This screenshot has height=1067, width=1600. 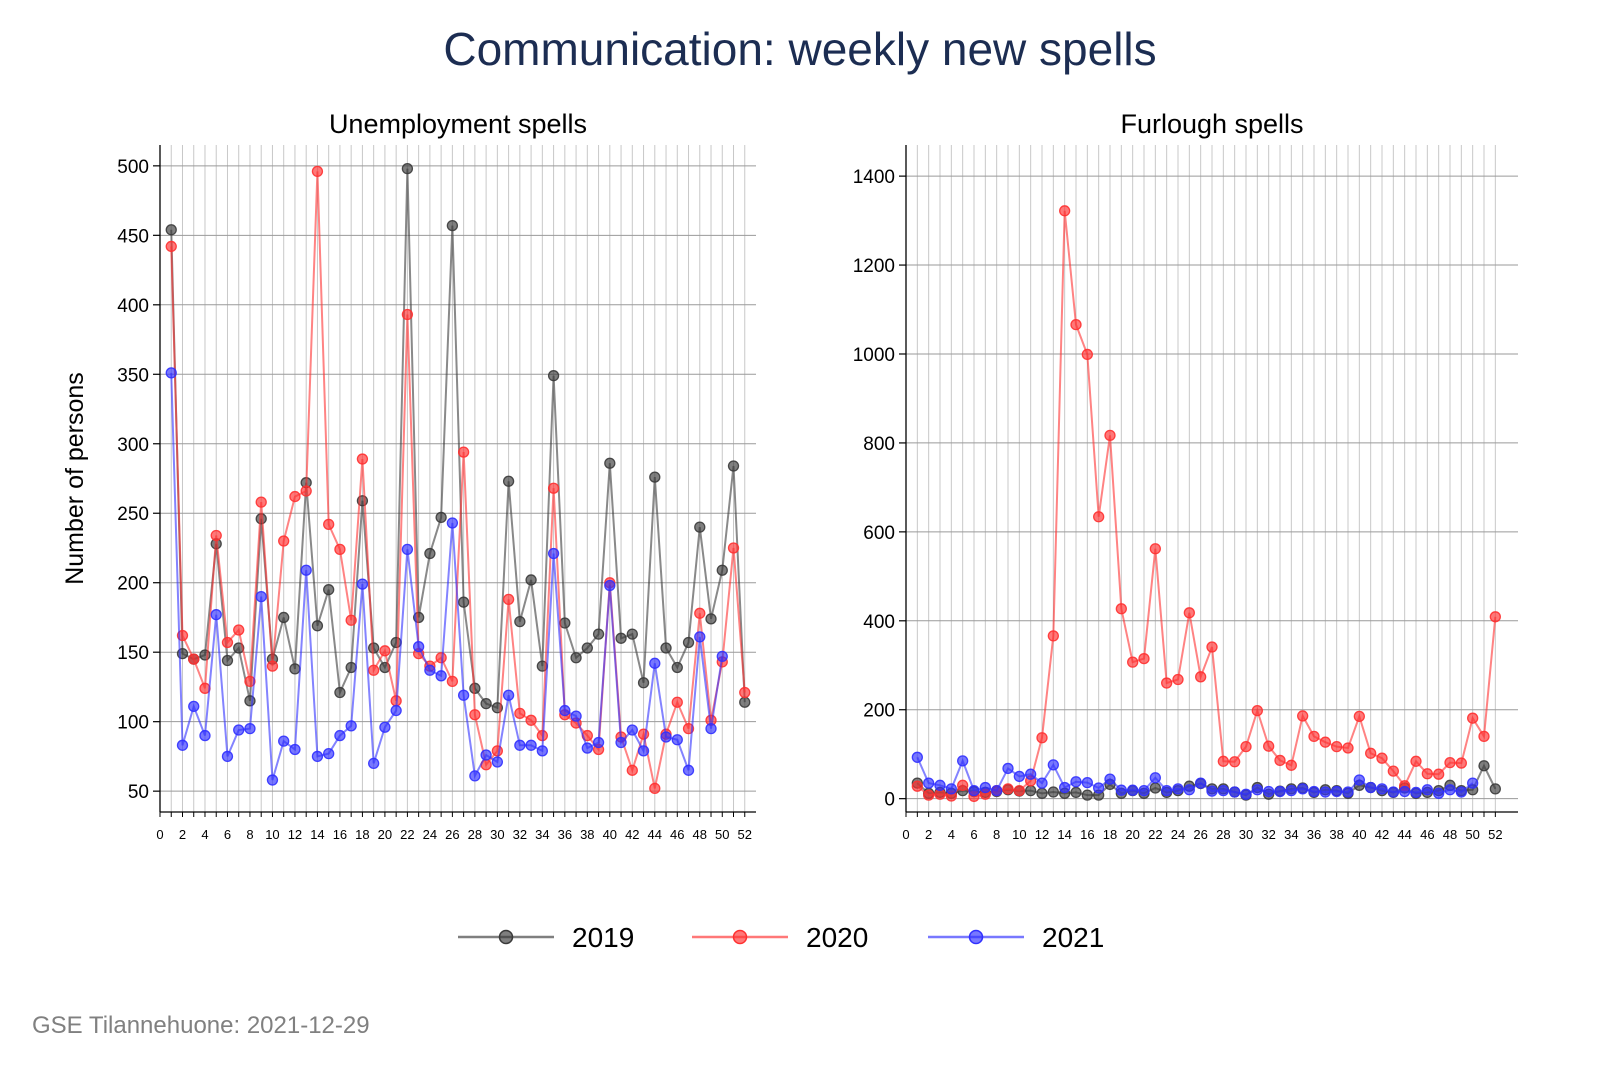 What do you see at coordinates (159, 834) in the screenshot?
I see `x-tick-label: 0` at bounding box center [159, 834].